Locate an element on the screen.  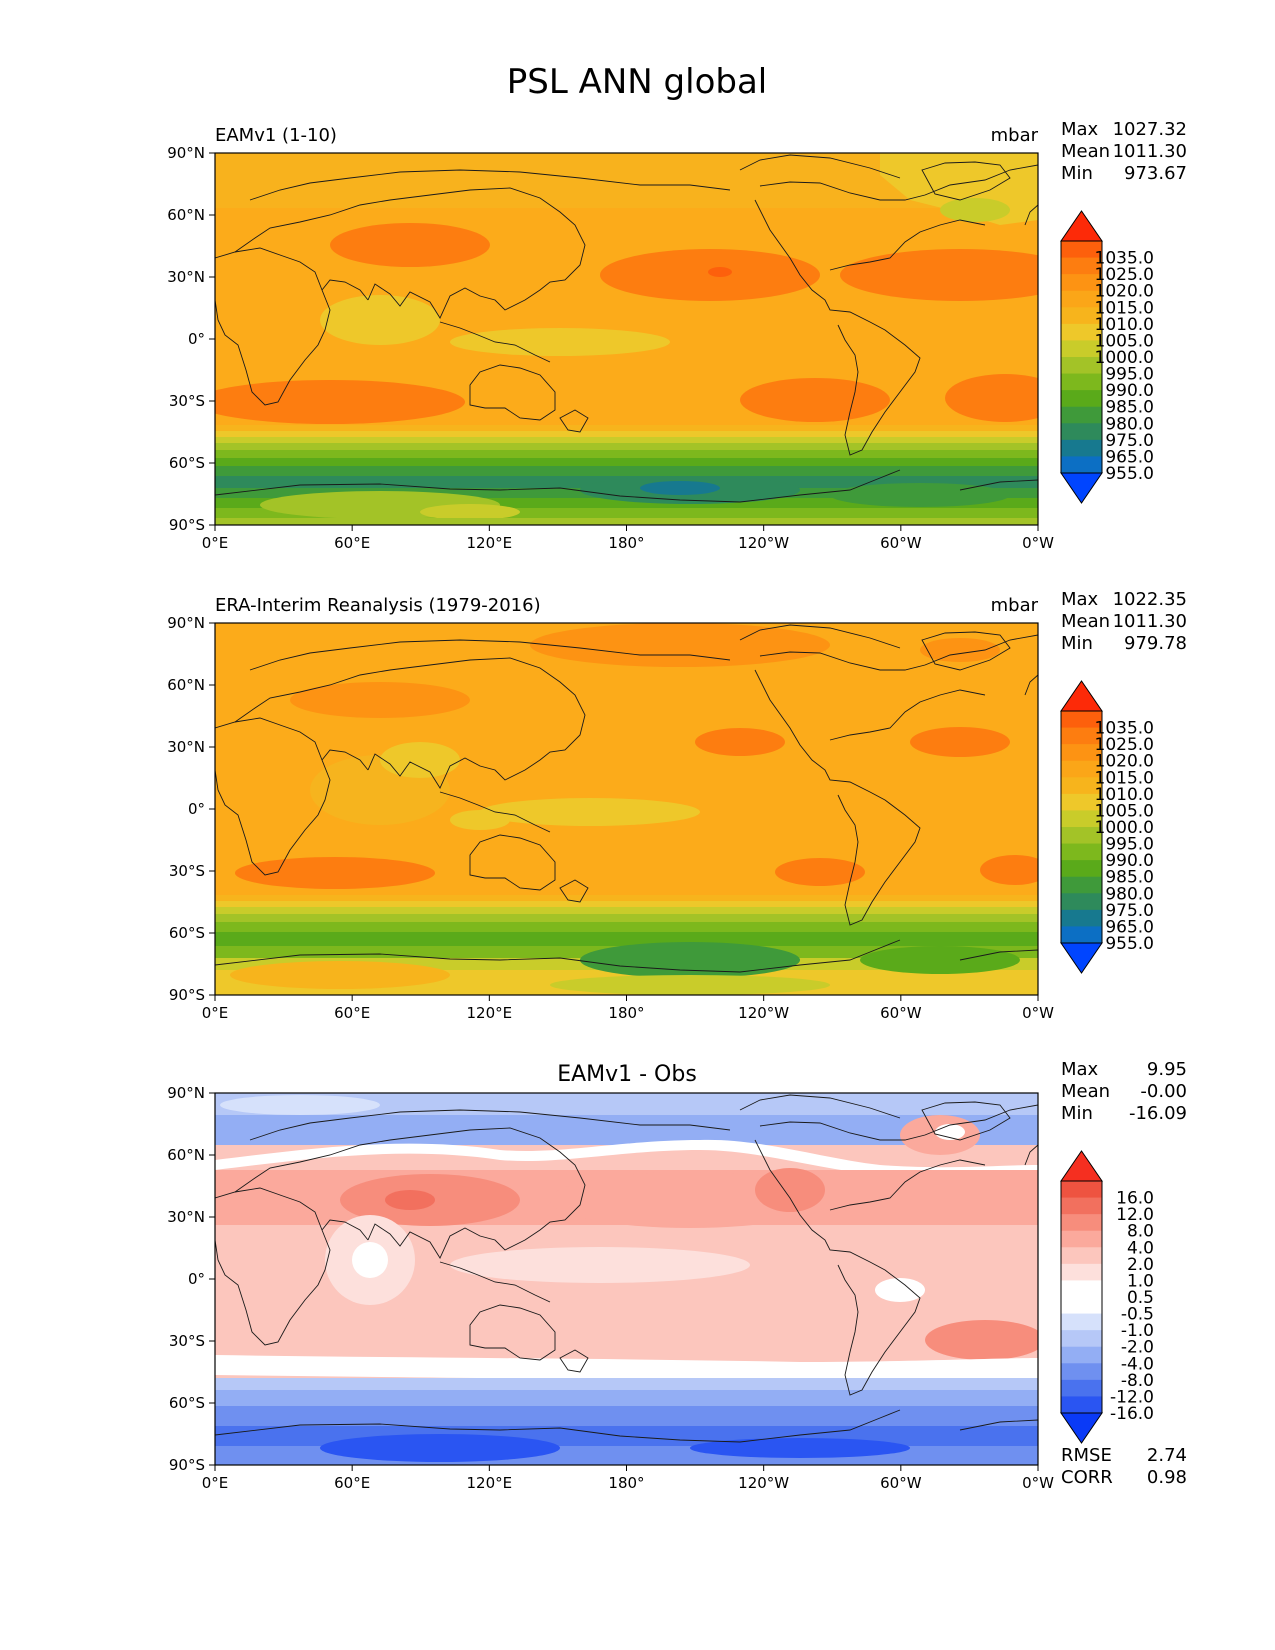
stat-min-value: 979.78 is located at coordinates (1155, 643).